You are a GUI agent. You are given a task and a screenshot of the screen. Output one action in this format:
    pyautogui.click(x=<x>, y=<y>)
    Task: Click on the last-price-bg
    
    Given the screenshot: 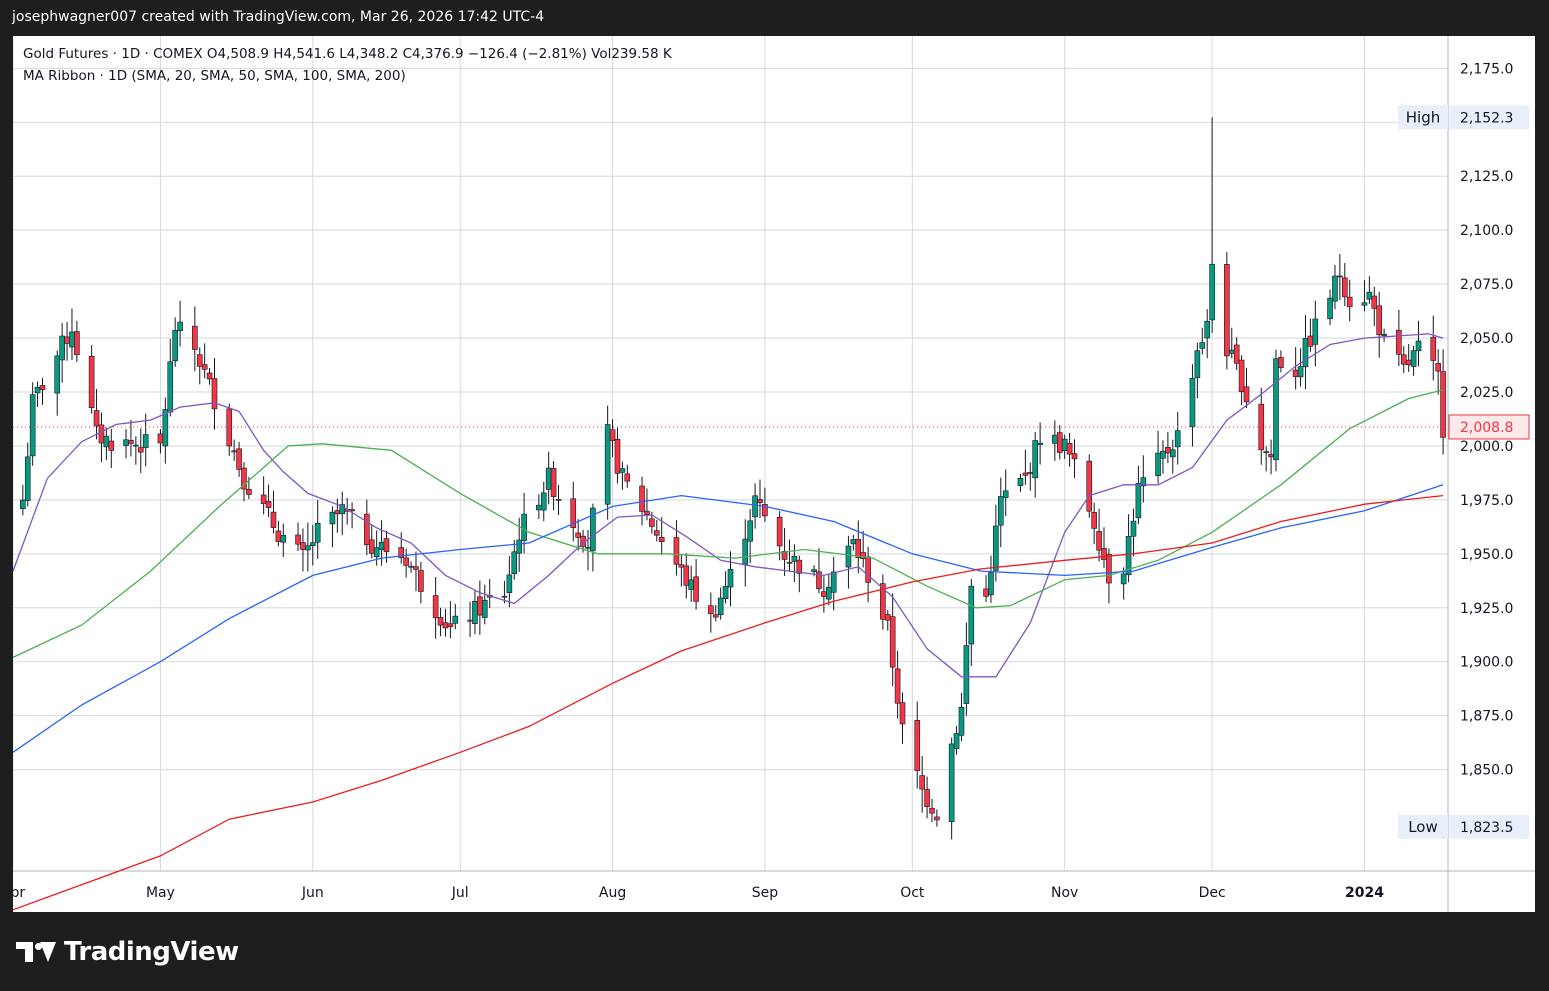 What is the action you would take?
    pyautogui.click(x=1489, y=427)
    